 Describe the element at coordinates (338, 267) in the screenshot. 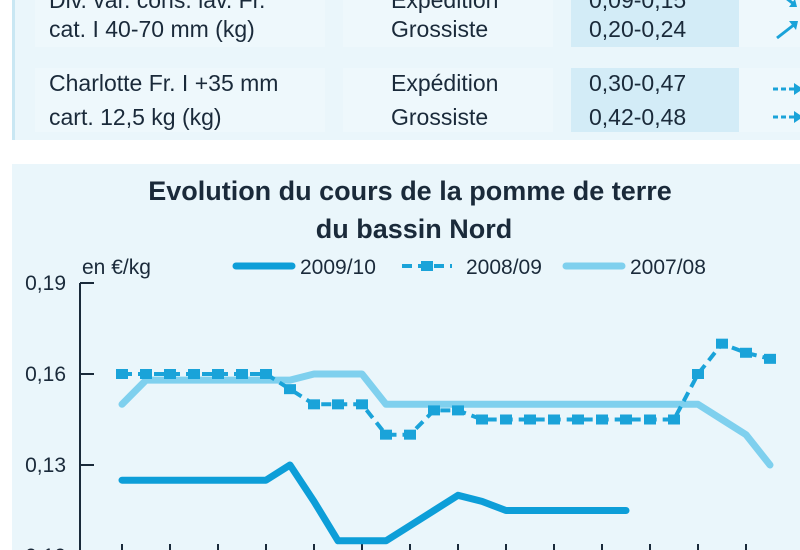

I see `legend-label: 2009/10` at that location.